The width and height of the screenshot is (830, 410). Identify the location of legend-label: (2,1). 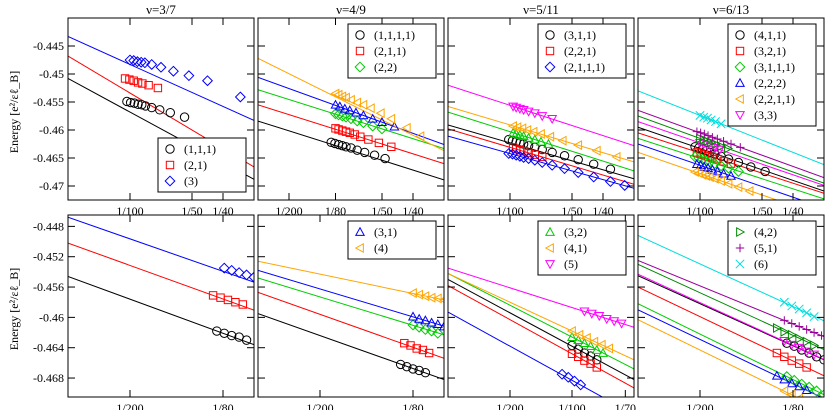
(195, 165).